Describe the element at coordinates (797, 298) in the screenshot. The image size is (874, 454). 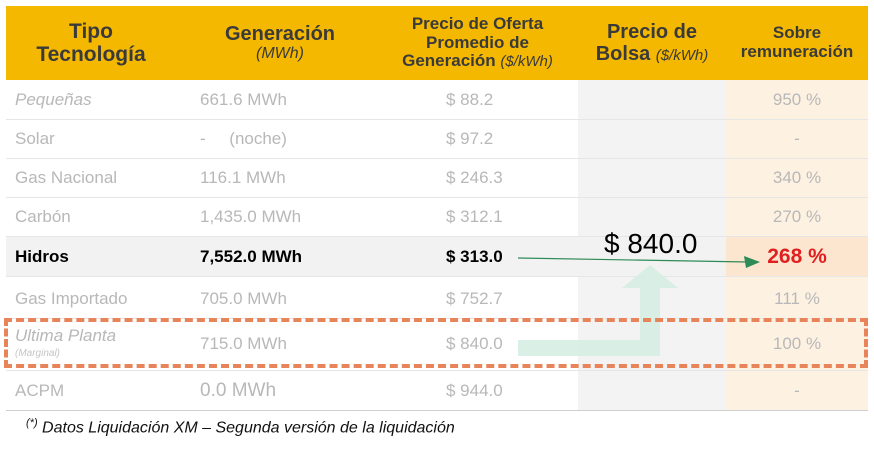
I see `cell-sobre: 111 %` at that location.